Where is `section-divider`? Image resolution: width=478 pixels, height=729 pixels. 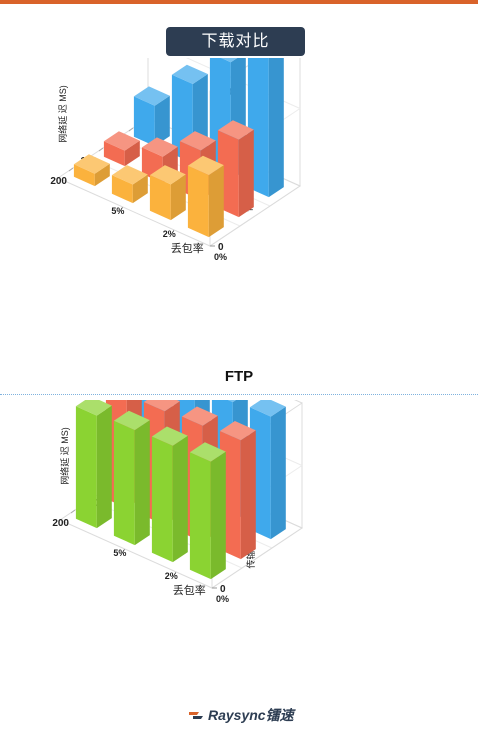 section-divider is located at coordinates (239, 394).